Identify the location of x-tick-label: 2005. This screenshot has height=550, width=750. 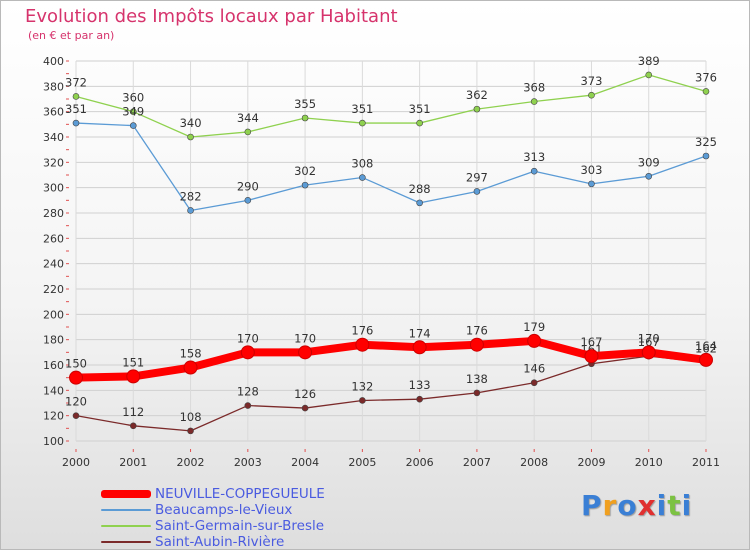
(362, 462).